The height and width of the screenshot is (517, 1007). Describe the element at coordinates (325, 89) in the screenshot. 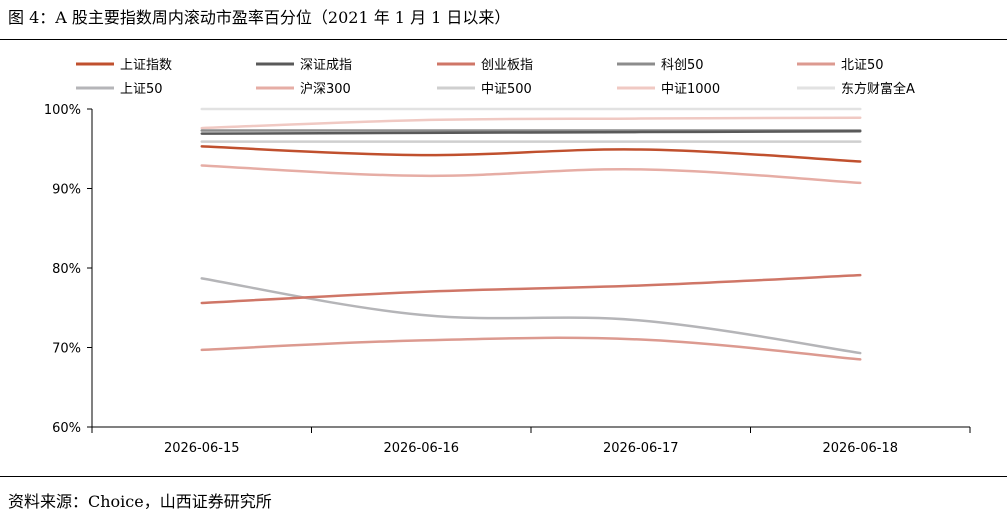

I see `legend-label: 沪深300` at that location.